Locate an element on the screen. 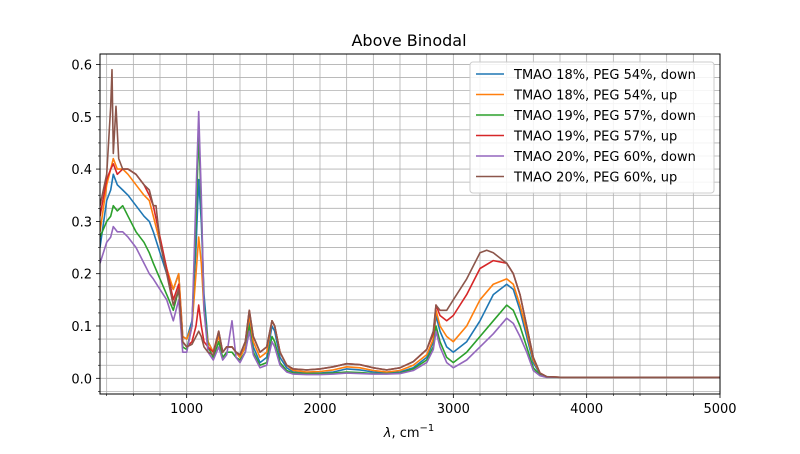  x-tick-label: 3000 is located at coordinates (453, 409).